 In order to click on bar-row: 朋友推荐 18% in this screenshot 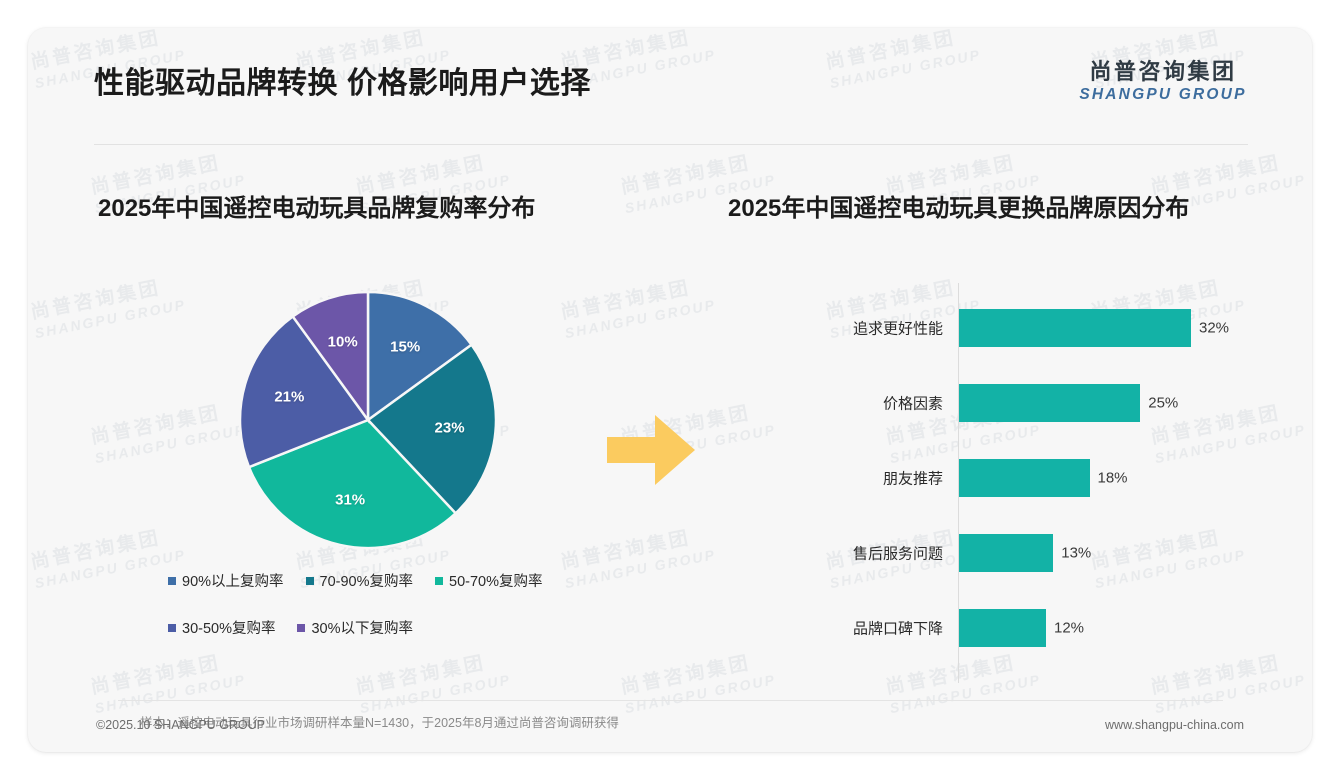, I will do `click(1008, 478)`.